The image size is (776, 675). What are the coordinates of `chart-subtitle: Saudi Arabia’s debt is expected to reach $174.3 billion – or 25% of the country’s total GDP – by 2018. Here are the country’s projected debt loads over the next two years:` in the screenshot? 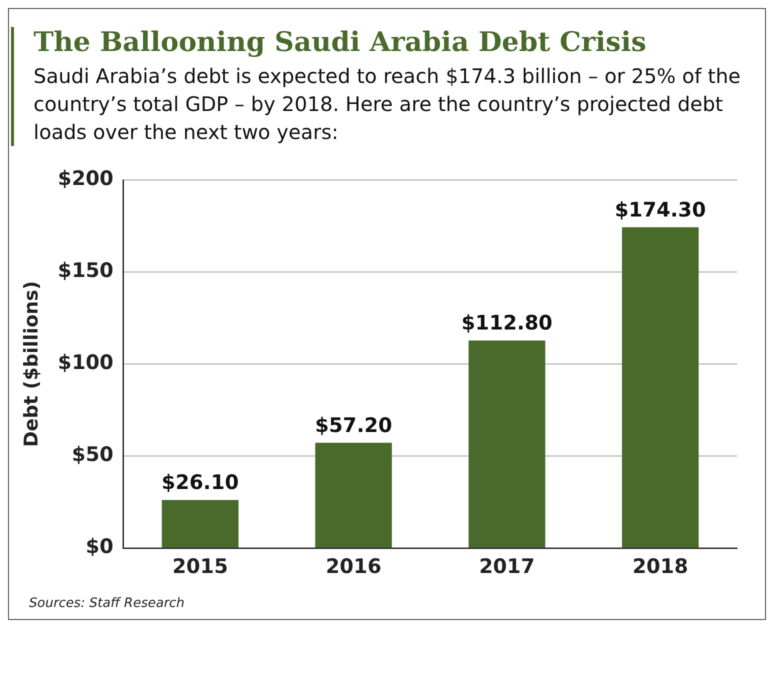 It's located at (388, 104).